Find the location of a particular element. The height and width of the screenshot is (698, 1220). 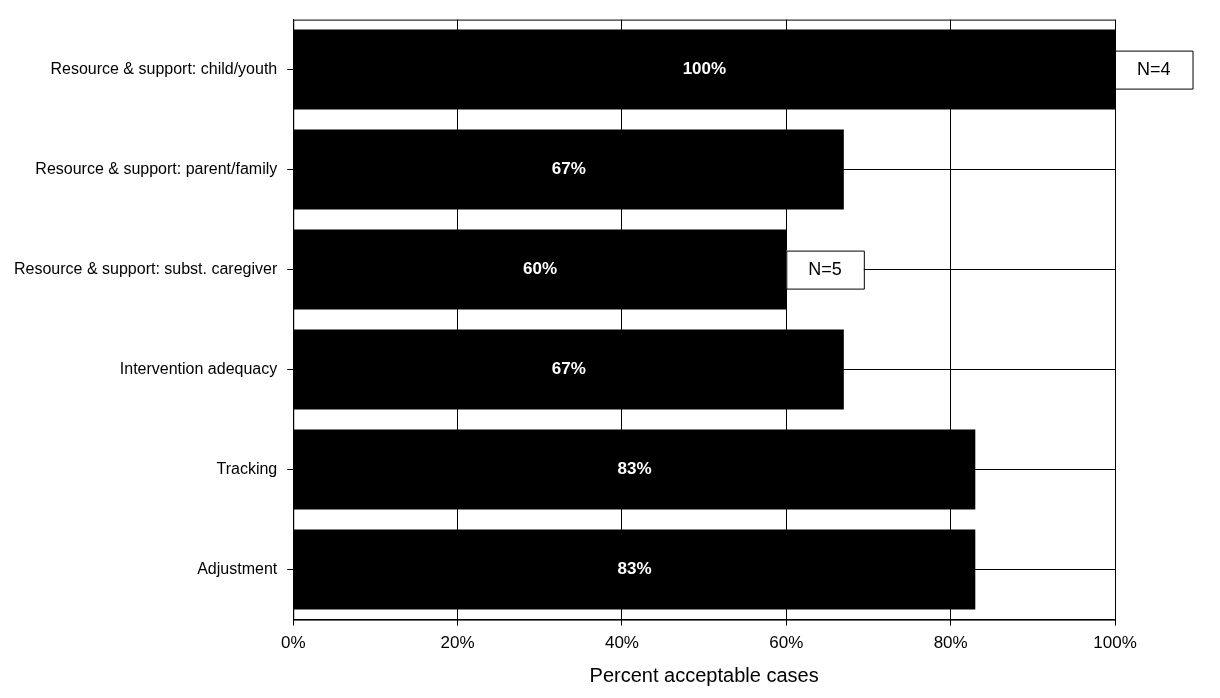

data-label: 100% is located at coordinates (704, 69).